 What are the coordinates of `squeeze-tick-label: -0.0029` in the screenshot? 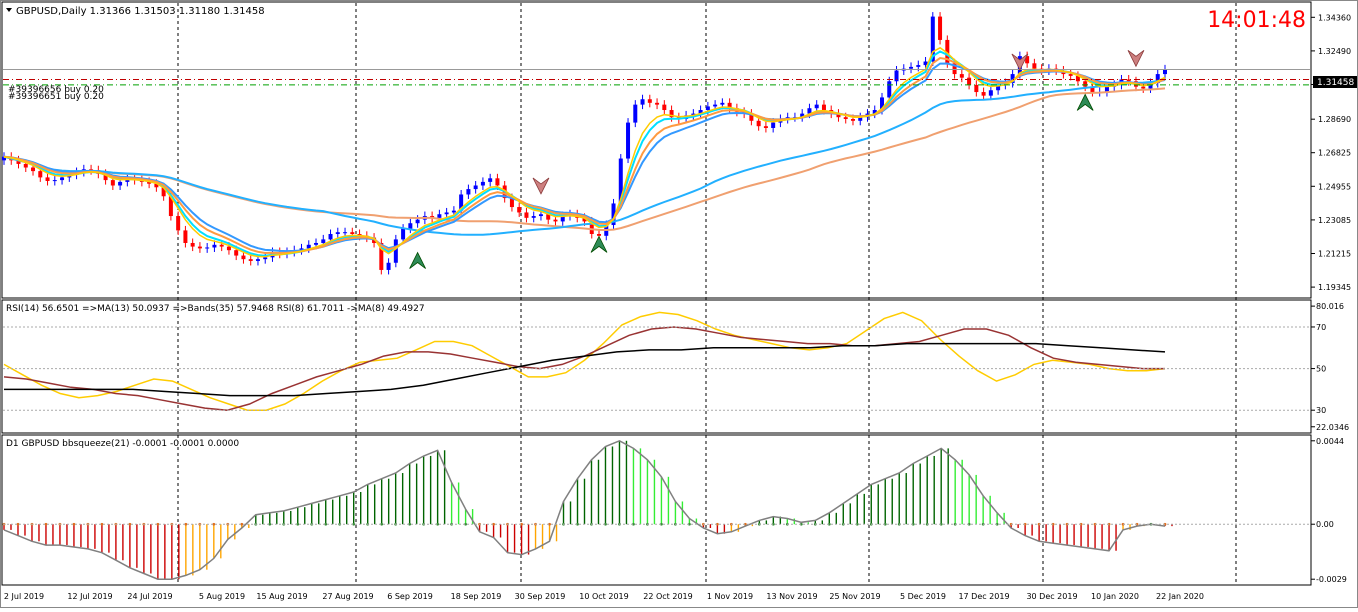 It's located at (1331, 579).